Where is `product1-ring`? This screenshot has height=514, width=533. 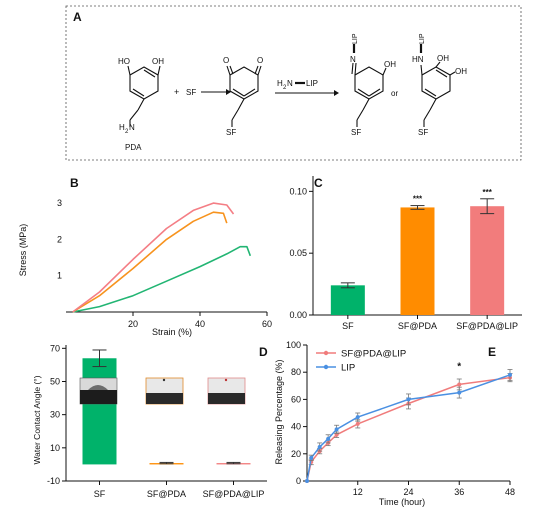
product1-ring is located at coordinates (369, 83).